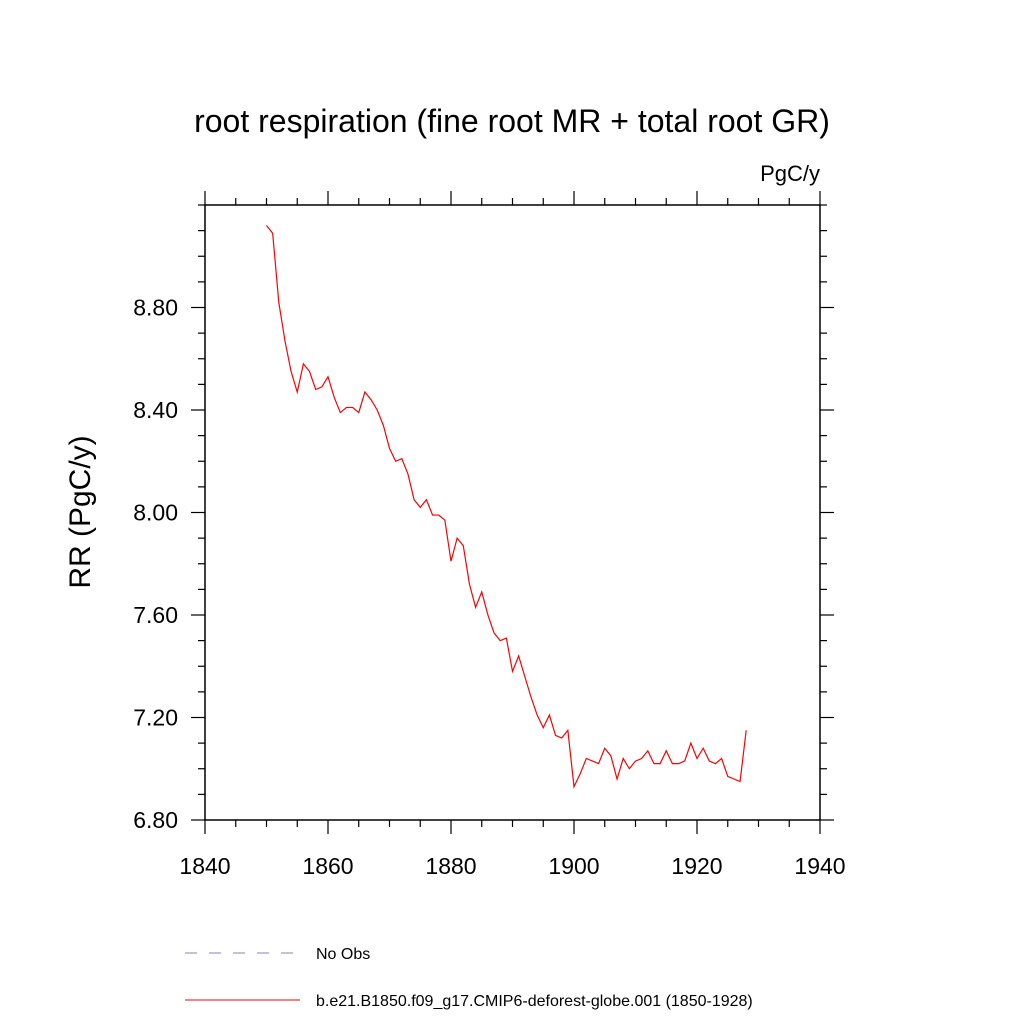 The image size is (1024, 1024). I want to click on legend-label-no-obs: No Obs, so click(343, 954).